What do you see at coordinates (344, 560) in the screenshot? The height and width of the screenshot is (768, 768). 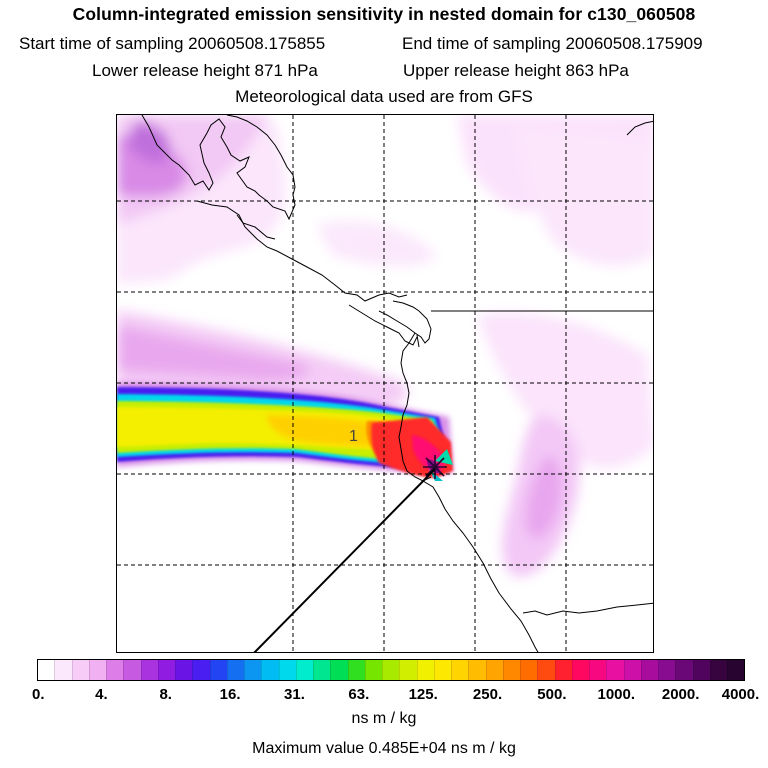 I see `flight-track` at bounding box center [344, 560].